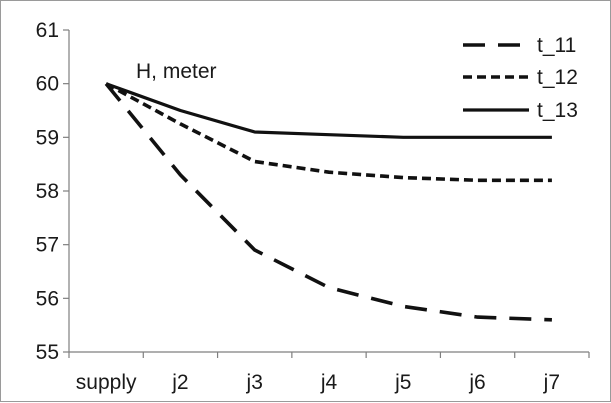 This screenshot has height=403, width=611. I want to click on y-tick-label: 60, so click(47, 84).